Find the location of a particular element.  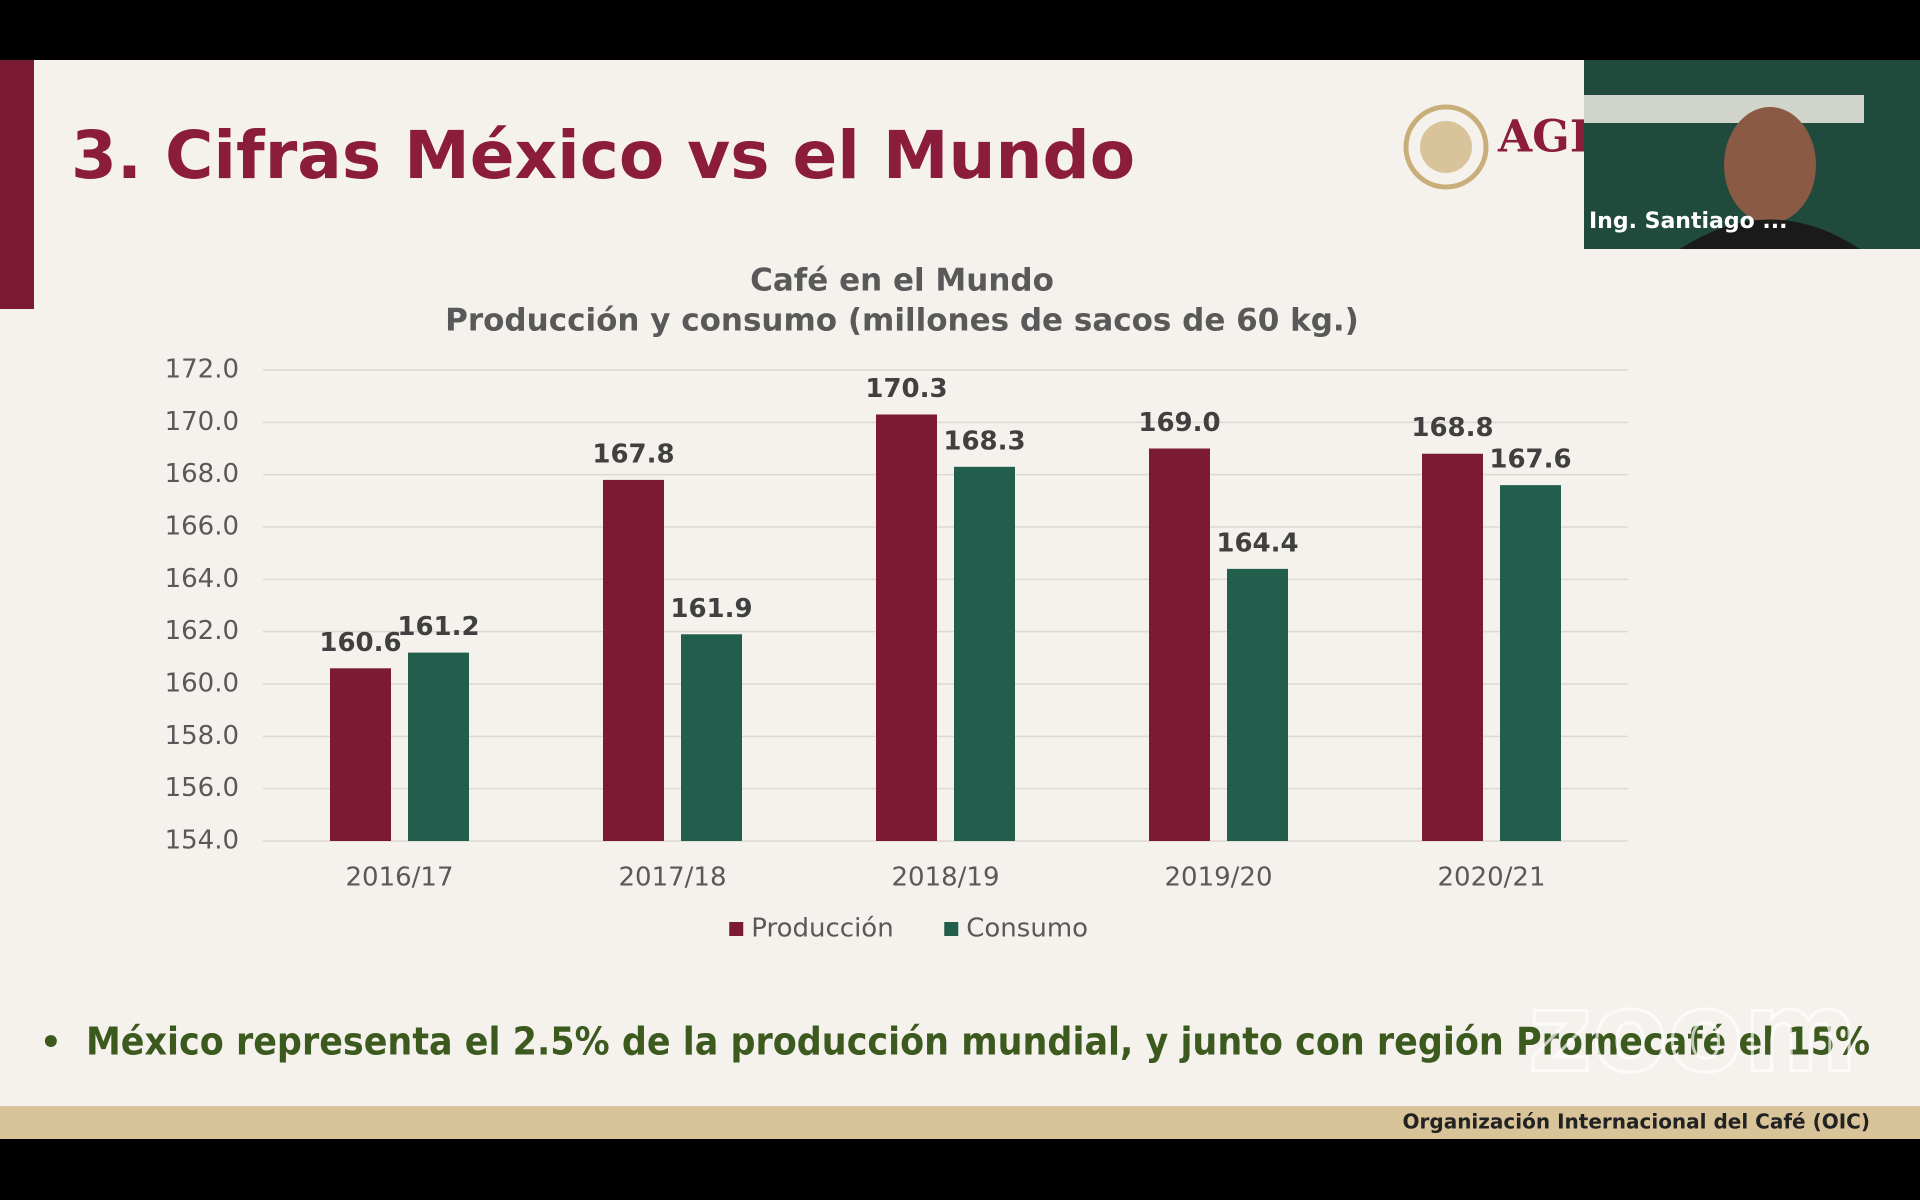

x-tick-label: 2018/19 is located at coordinates (945, 878).